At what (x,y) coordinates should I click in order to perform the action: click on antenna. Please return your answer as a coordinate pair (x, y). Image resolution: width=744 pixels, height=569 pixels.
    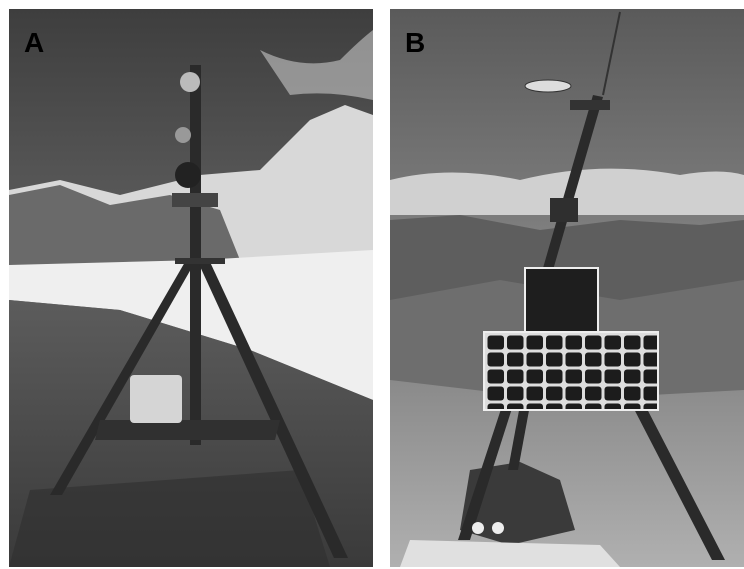
    Looking at the image, I should click on (611, 53).